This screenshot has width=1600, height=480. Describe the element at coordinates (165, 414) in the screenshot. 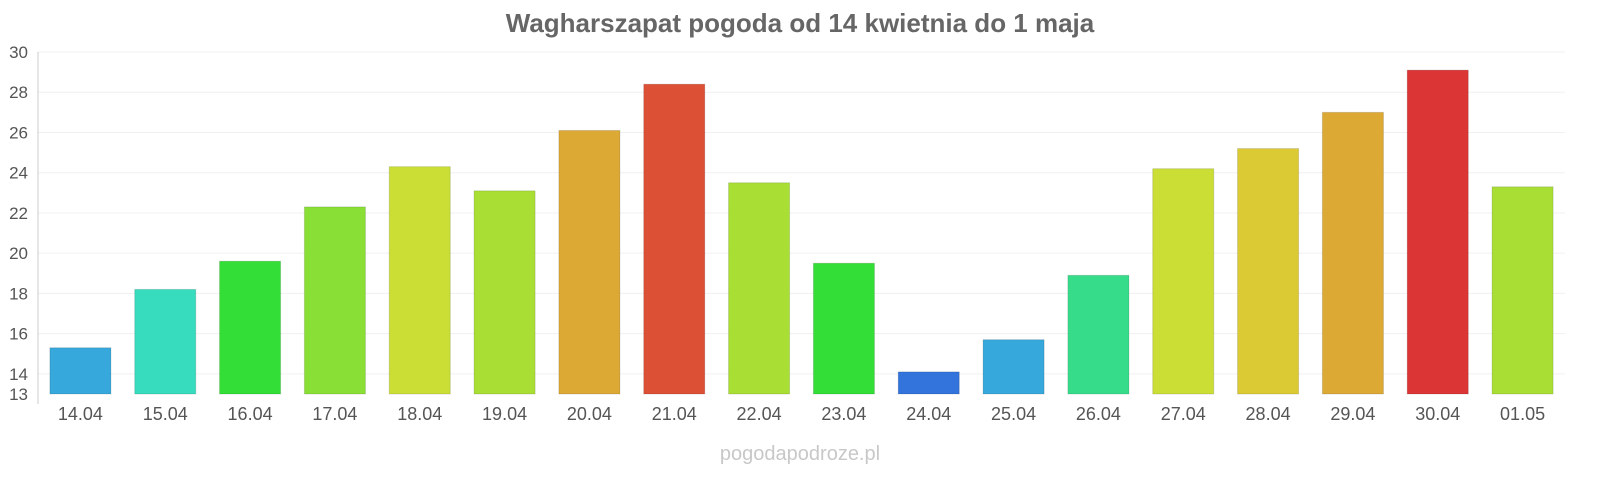

I see `x-tick-label: 15.04` at that location.